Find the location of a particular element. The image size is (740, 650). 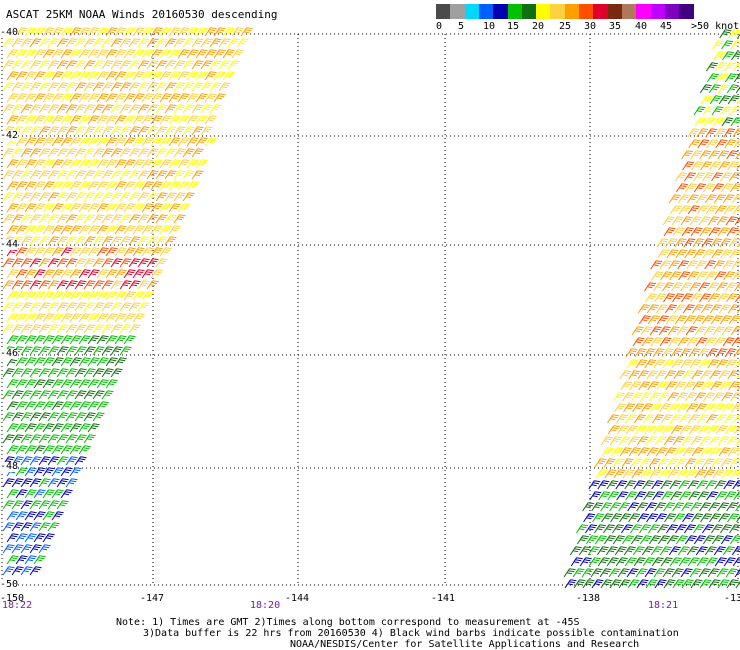

legend-label: >50 knots is located at coordinates (715, 26).